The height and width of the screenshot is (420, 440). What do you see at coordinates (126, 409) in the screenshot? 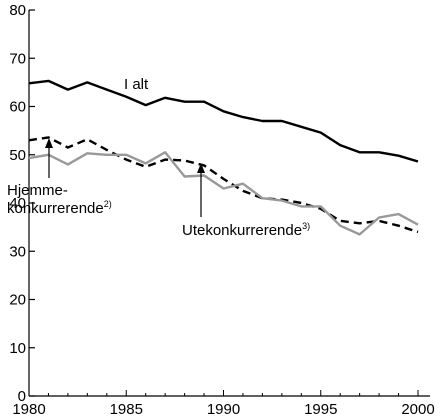
I see `x-tick-label-1985: 1985` at bounding box center [126, 409].